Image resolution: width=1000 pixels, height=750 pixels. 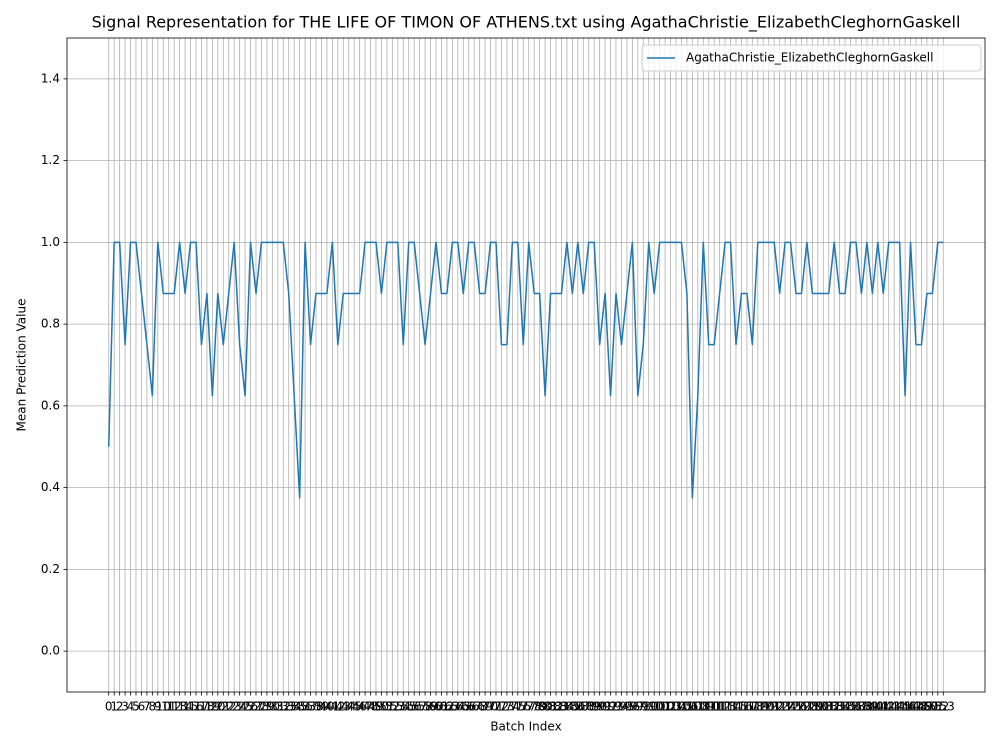 What do you see at coordinates (463, 707) in the screenshot?
I see `x-tick-label: 65` at bounding box center [463, 707].